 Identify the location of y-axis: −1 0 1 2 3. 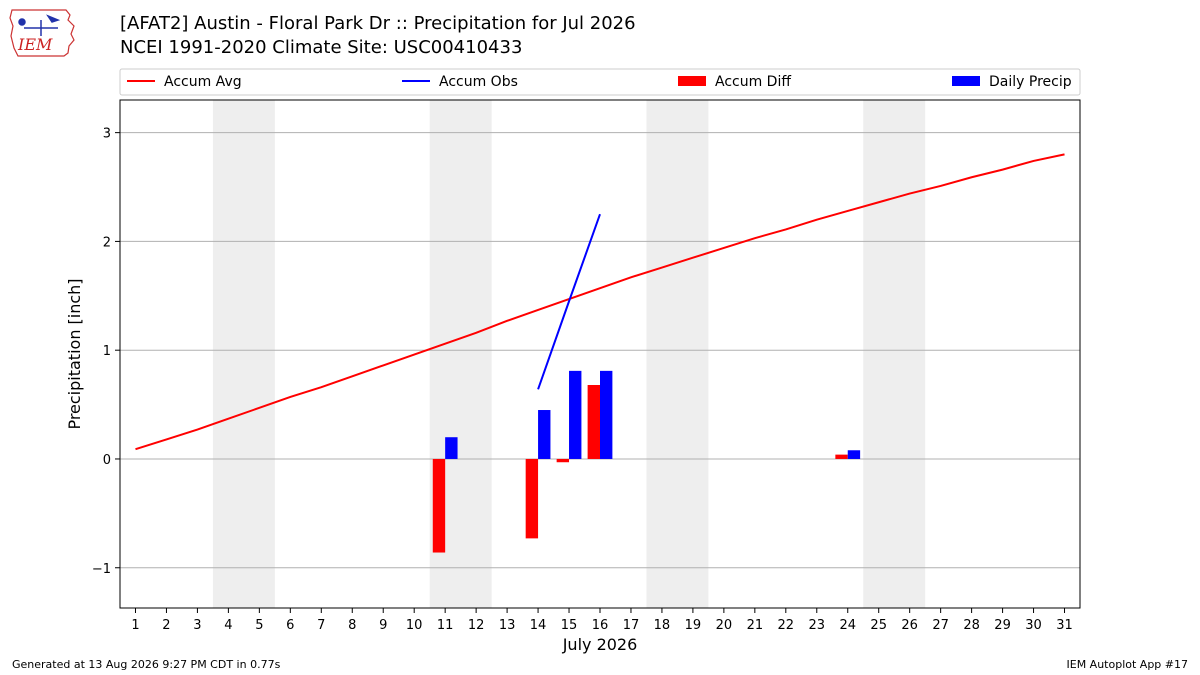
(106, 352).